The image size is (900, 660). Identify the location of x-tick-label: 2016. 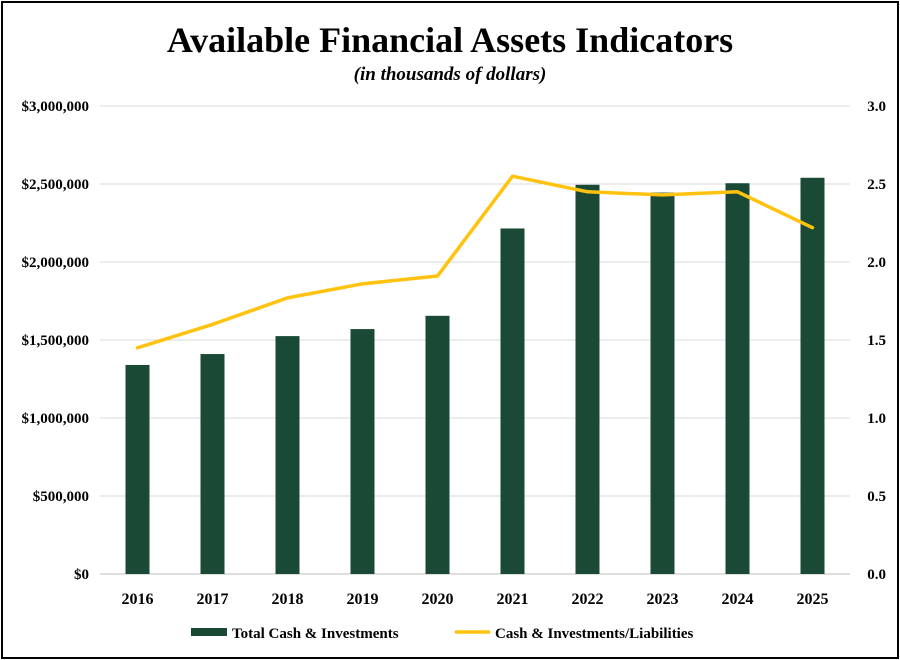
(138, 599).